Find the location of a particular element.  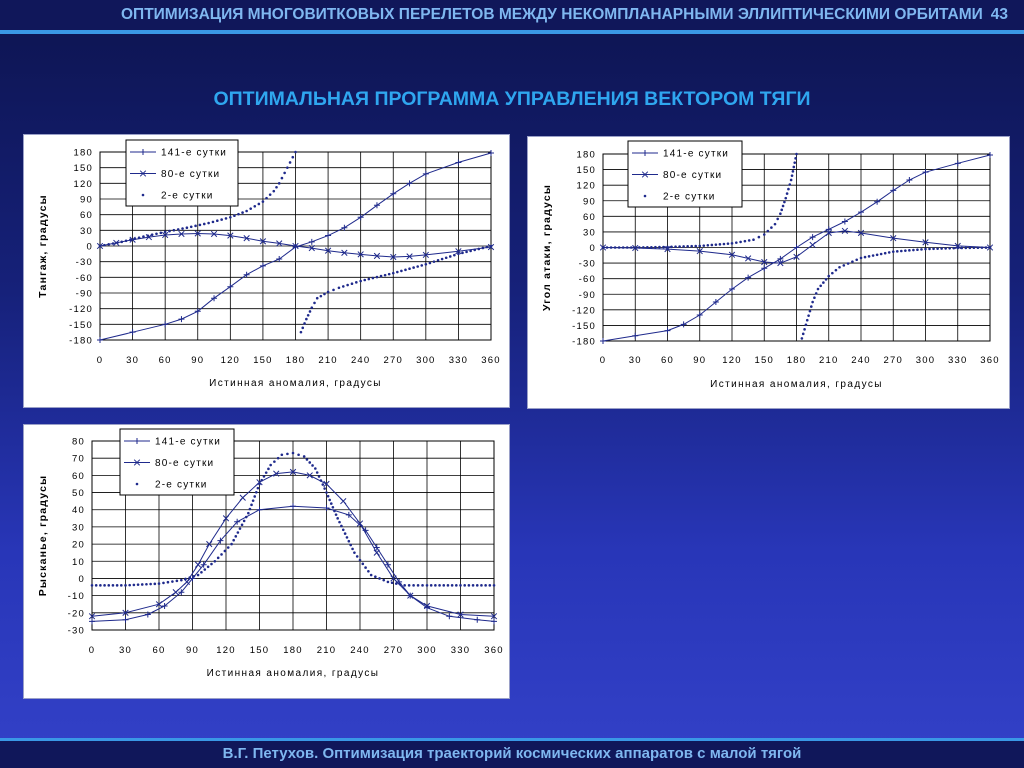

y-tick-label: 20 is located at coordinates (78, 545).